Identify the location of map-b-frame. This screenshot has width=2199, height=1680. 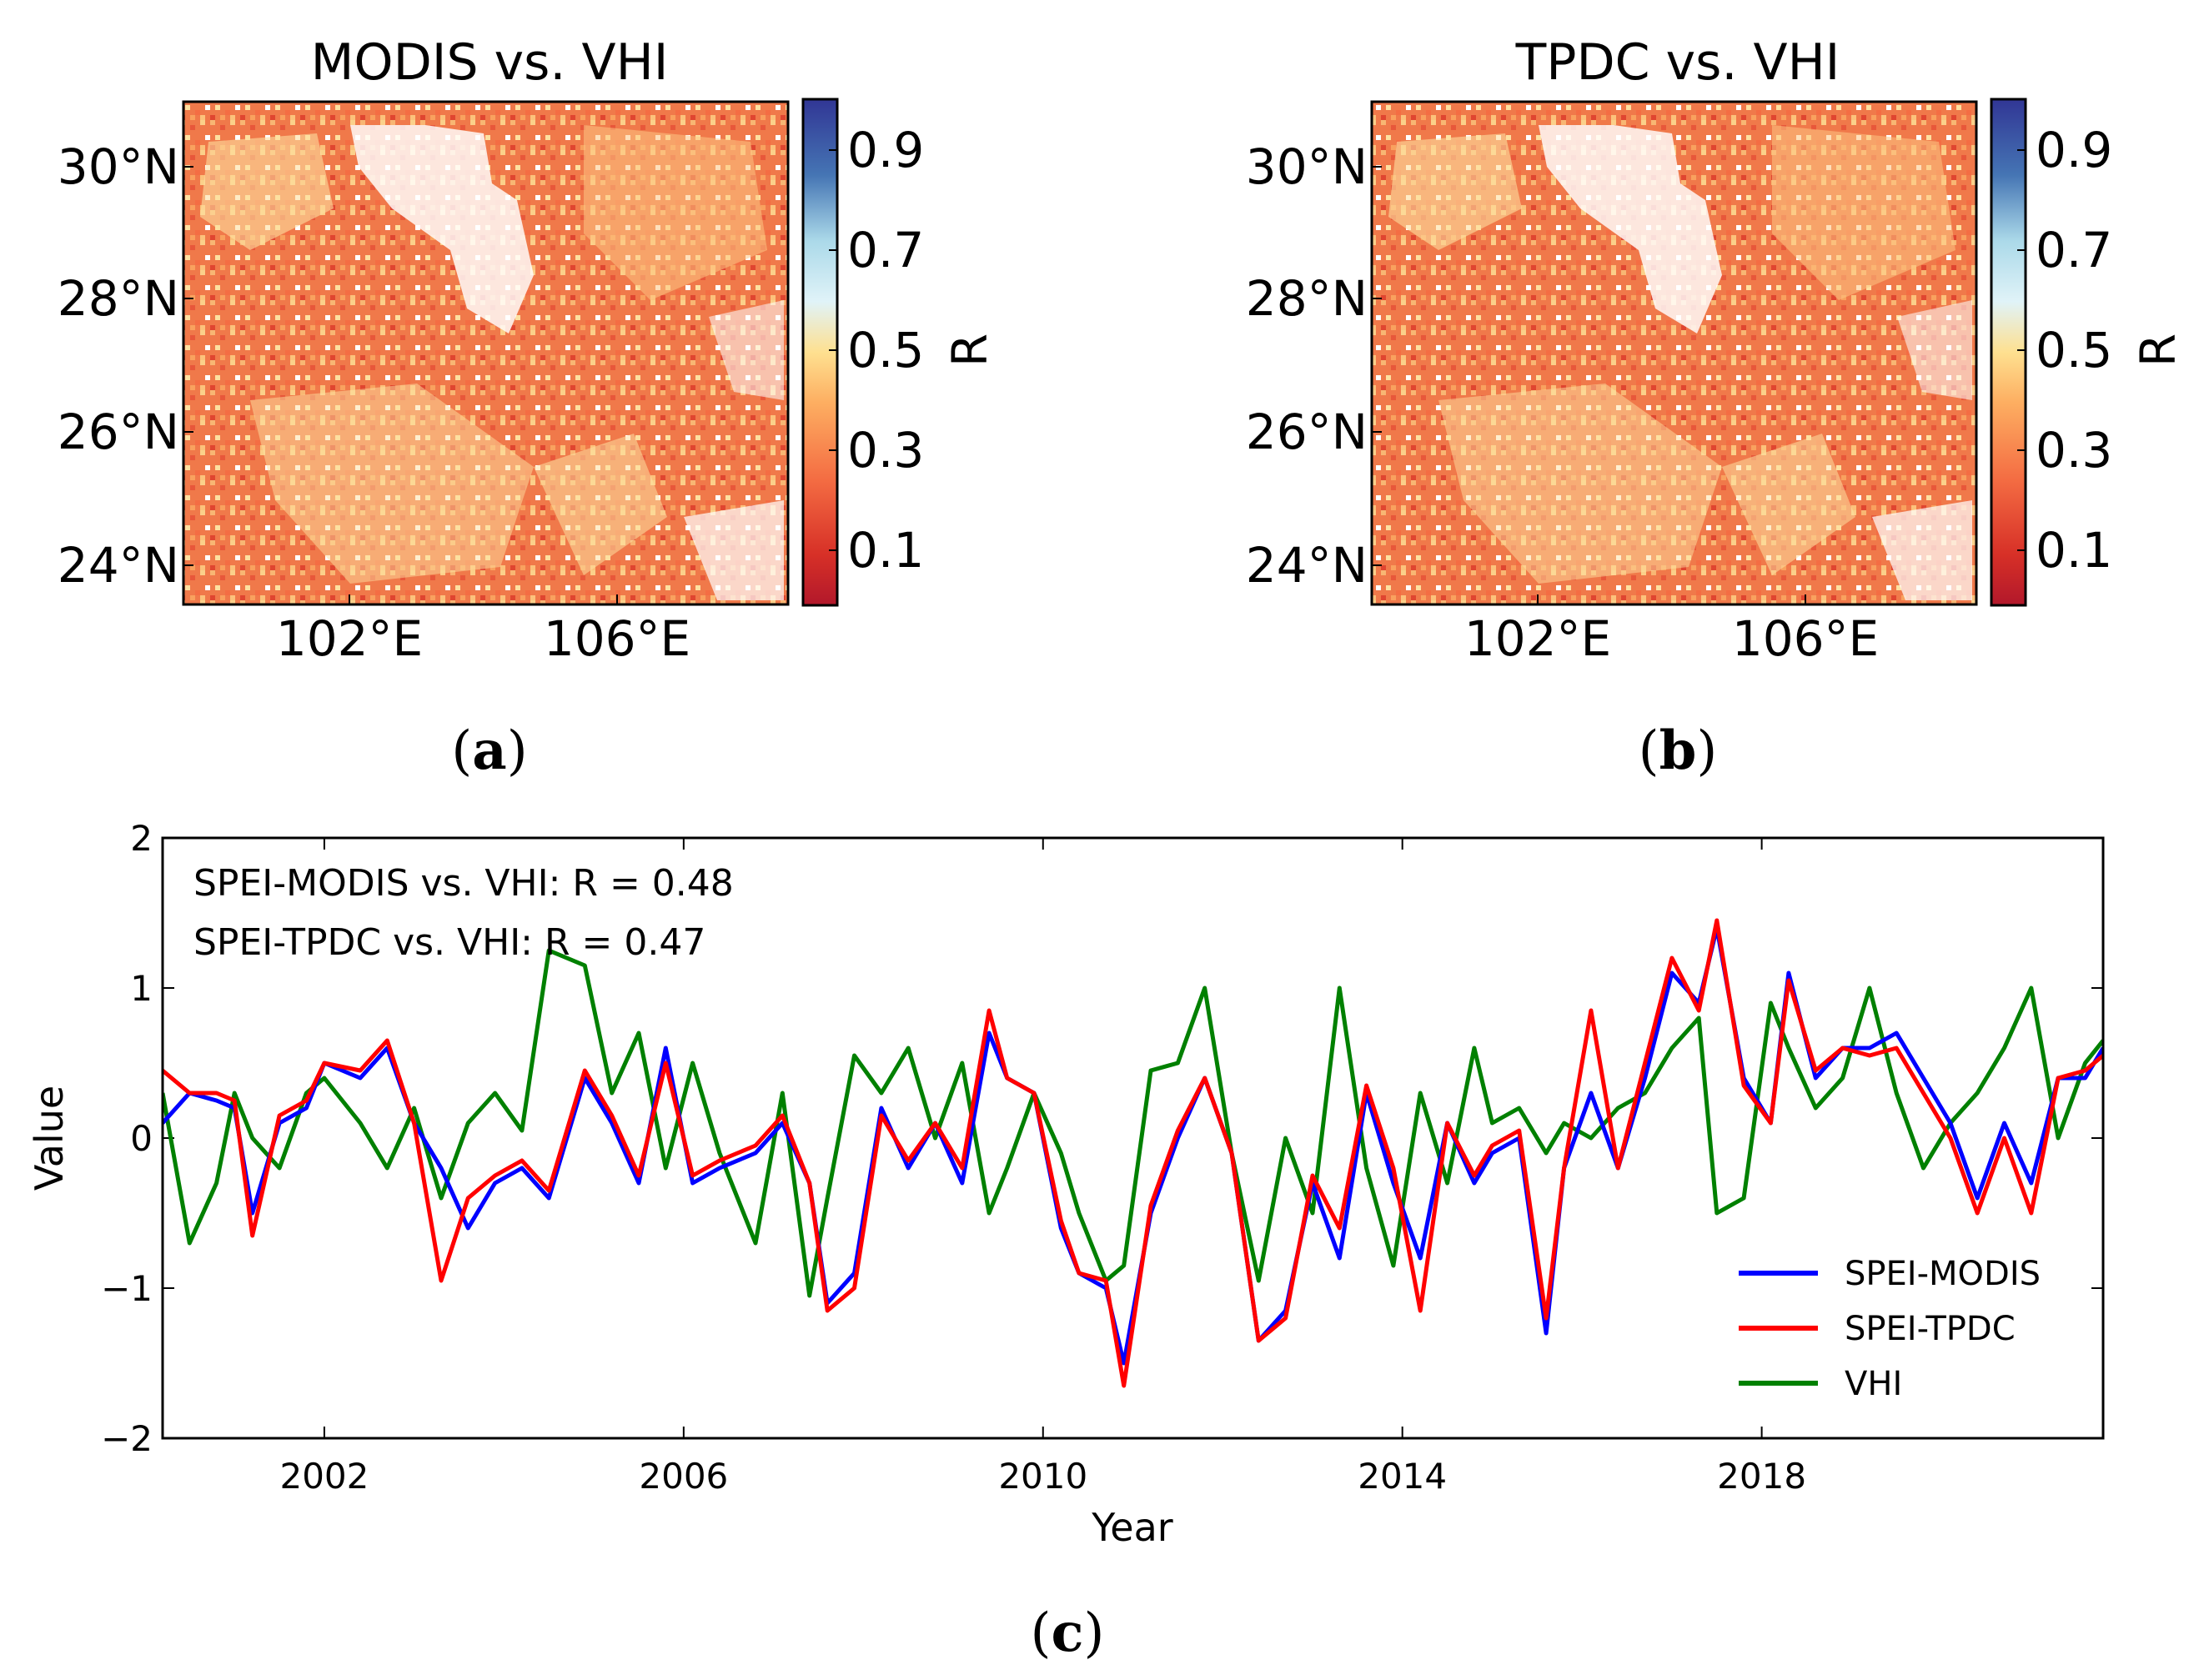
(1674, 353).